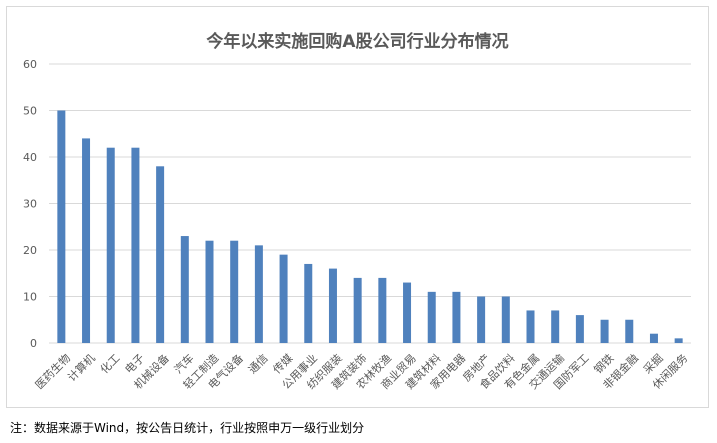 The width and height of the screenshot is (717, 443). Describe the element at coordinates (357, 42) in the screenshot. I see `chart-title: 今年以来实施回购A股公司行业分布情况` at that location.